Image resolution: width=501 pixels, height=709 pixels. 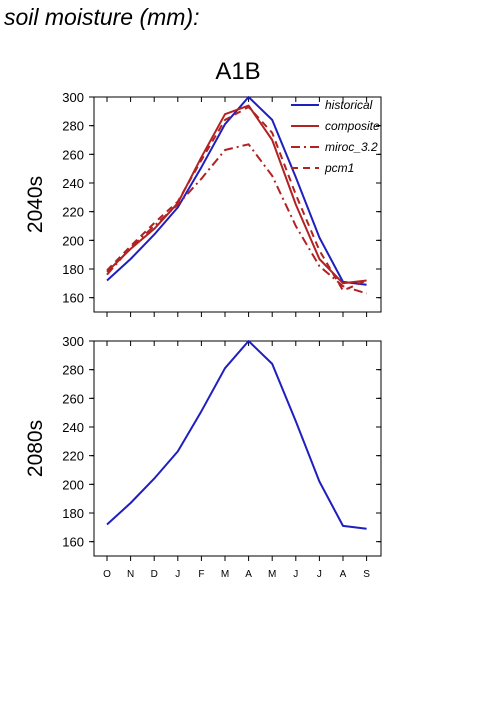 I want to click on row-label-2040s: 2040s, so click(x=35, y=204).